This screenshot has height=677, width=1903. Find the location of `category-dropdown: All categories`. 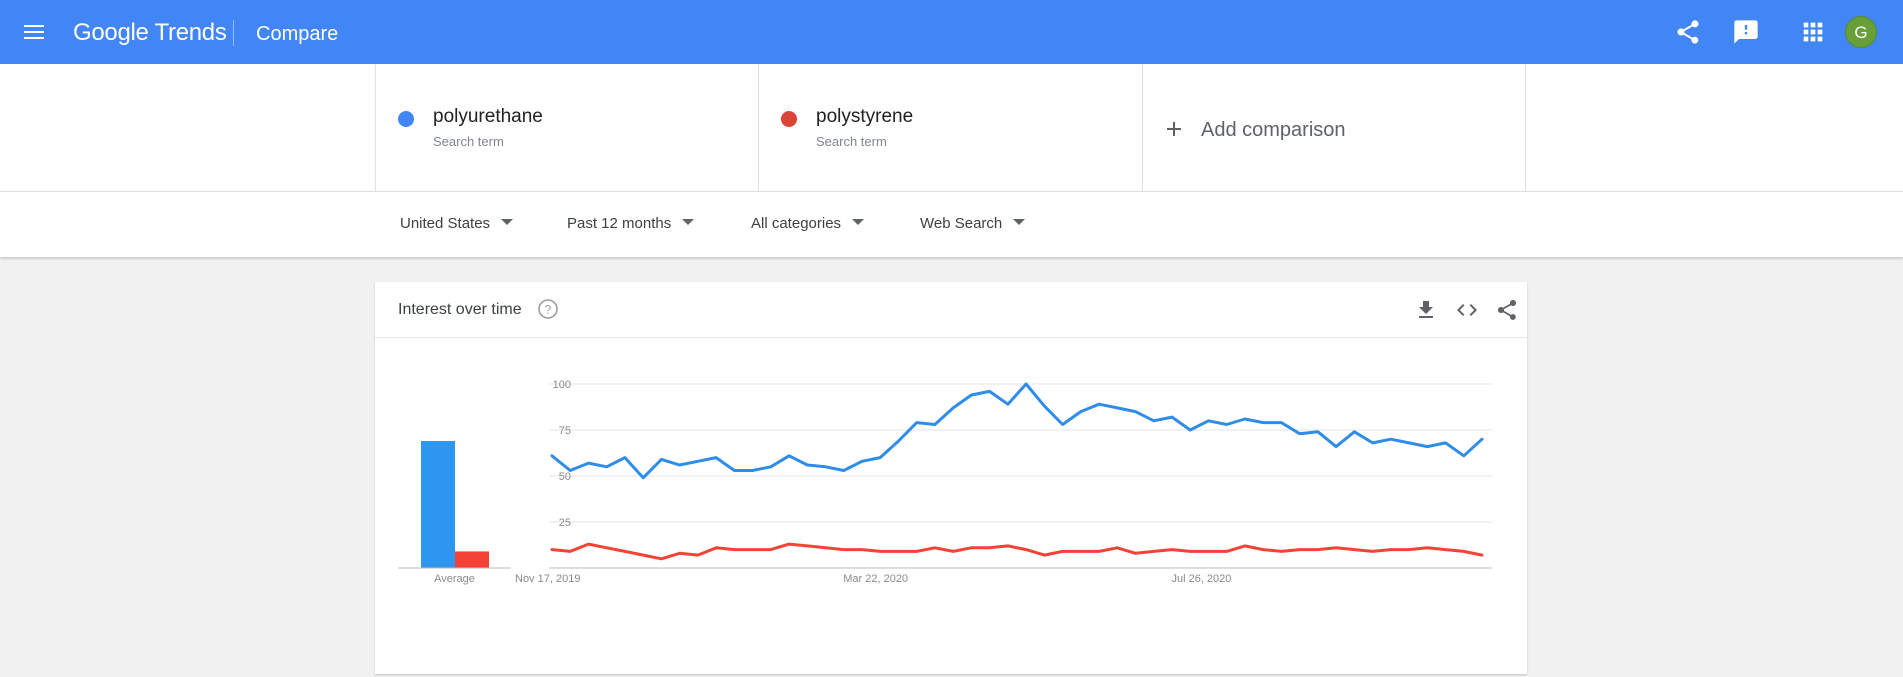

category-dropdown: All categories is located at coordinates (808, 223).